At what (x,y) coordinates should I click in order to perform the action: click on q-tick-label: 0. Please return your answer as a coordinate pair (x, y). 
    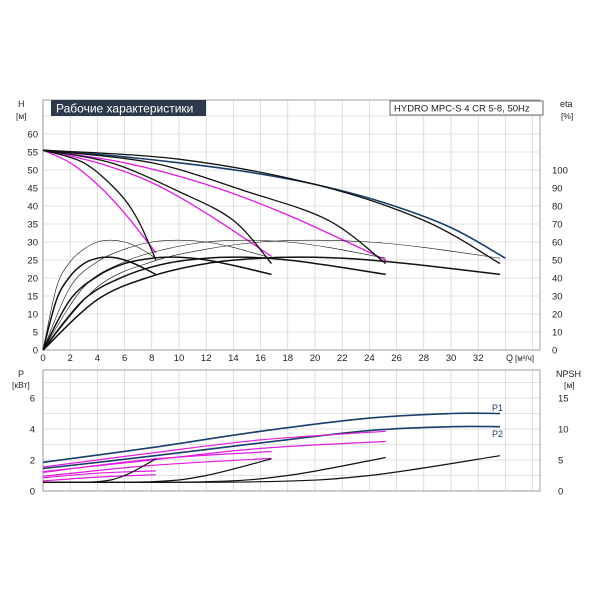
    Looking at the image, I should click on (42, 358).